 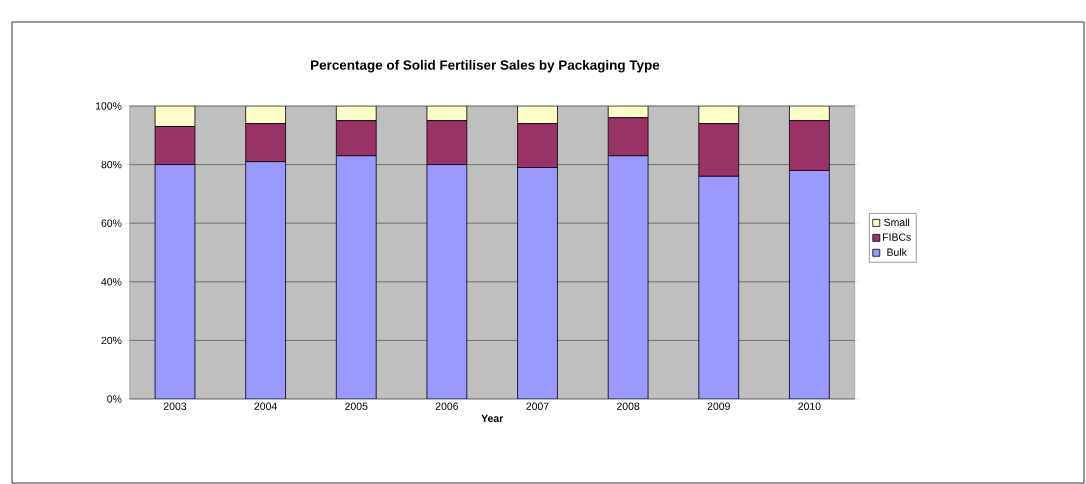 I want to click on x-tick-label: 2009, so click(x=718, y=406).